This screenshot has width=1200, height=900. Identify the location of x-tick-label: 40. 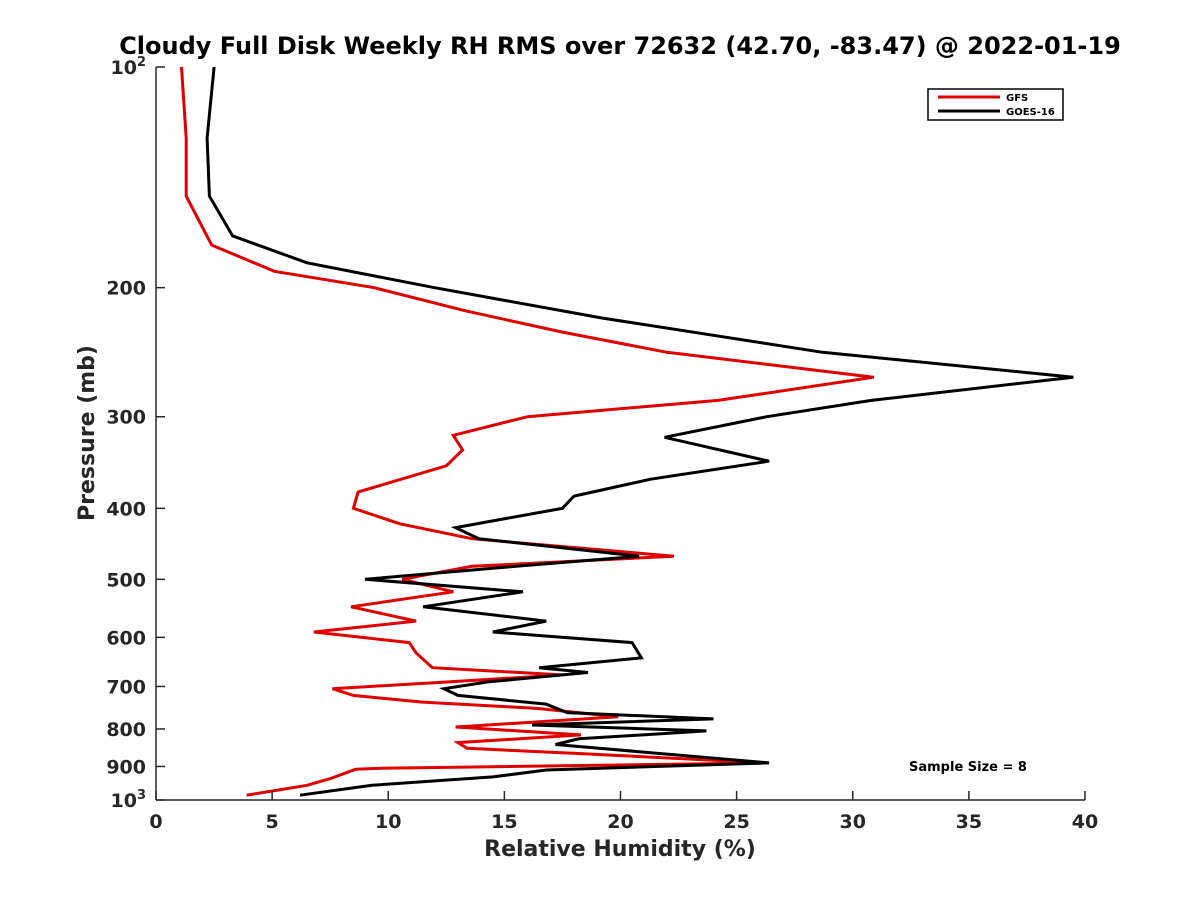
(1085, 822).